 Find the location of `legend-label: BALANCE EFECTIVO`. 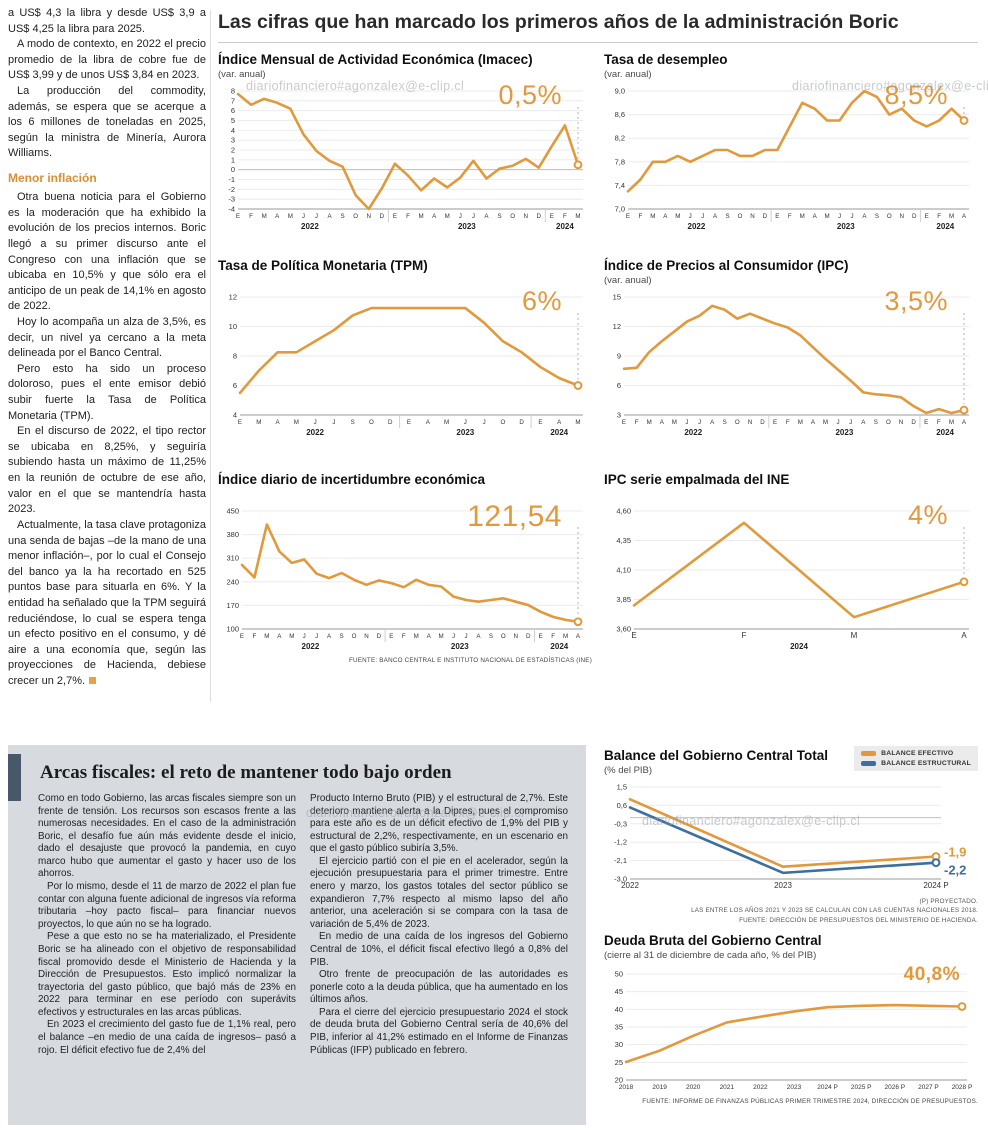

legend-label: BALANCE EFECTIVO is located at coordinates (917, 753).